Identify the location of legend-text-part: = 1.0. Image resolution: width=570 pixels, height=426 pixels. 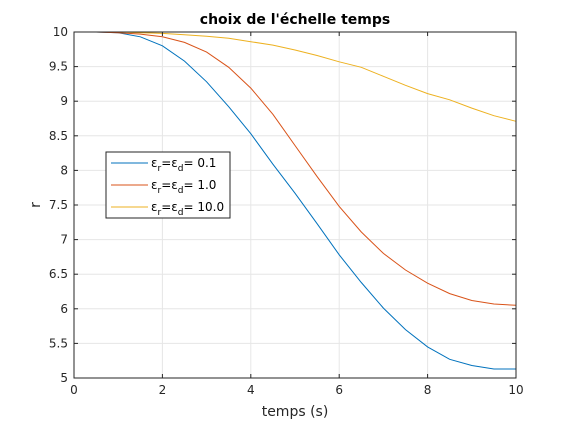
(199, 185).